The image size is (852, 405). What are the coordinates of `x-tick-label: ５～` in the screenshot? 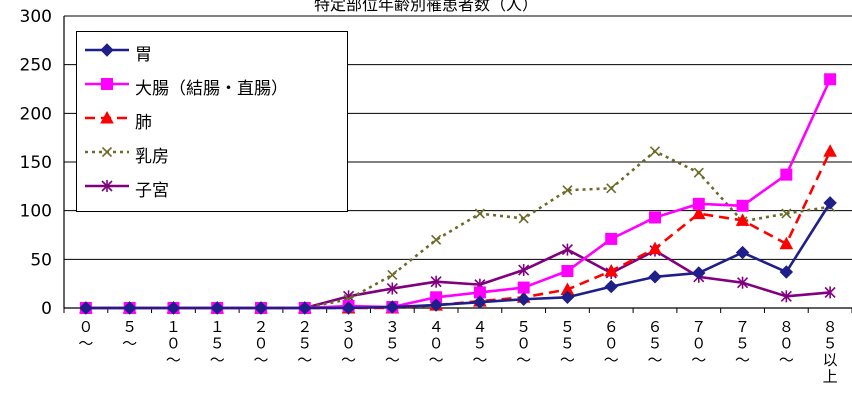 It's located at (129, 335).